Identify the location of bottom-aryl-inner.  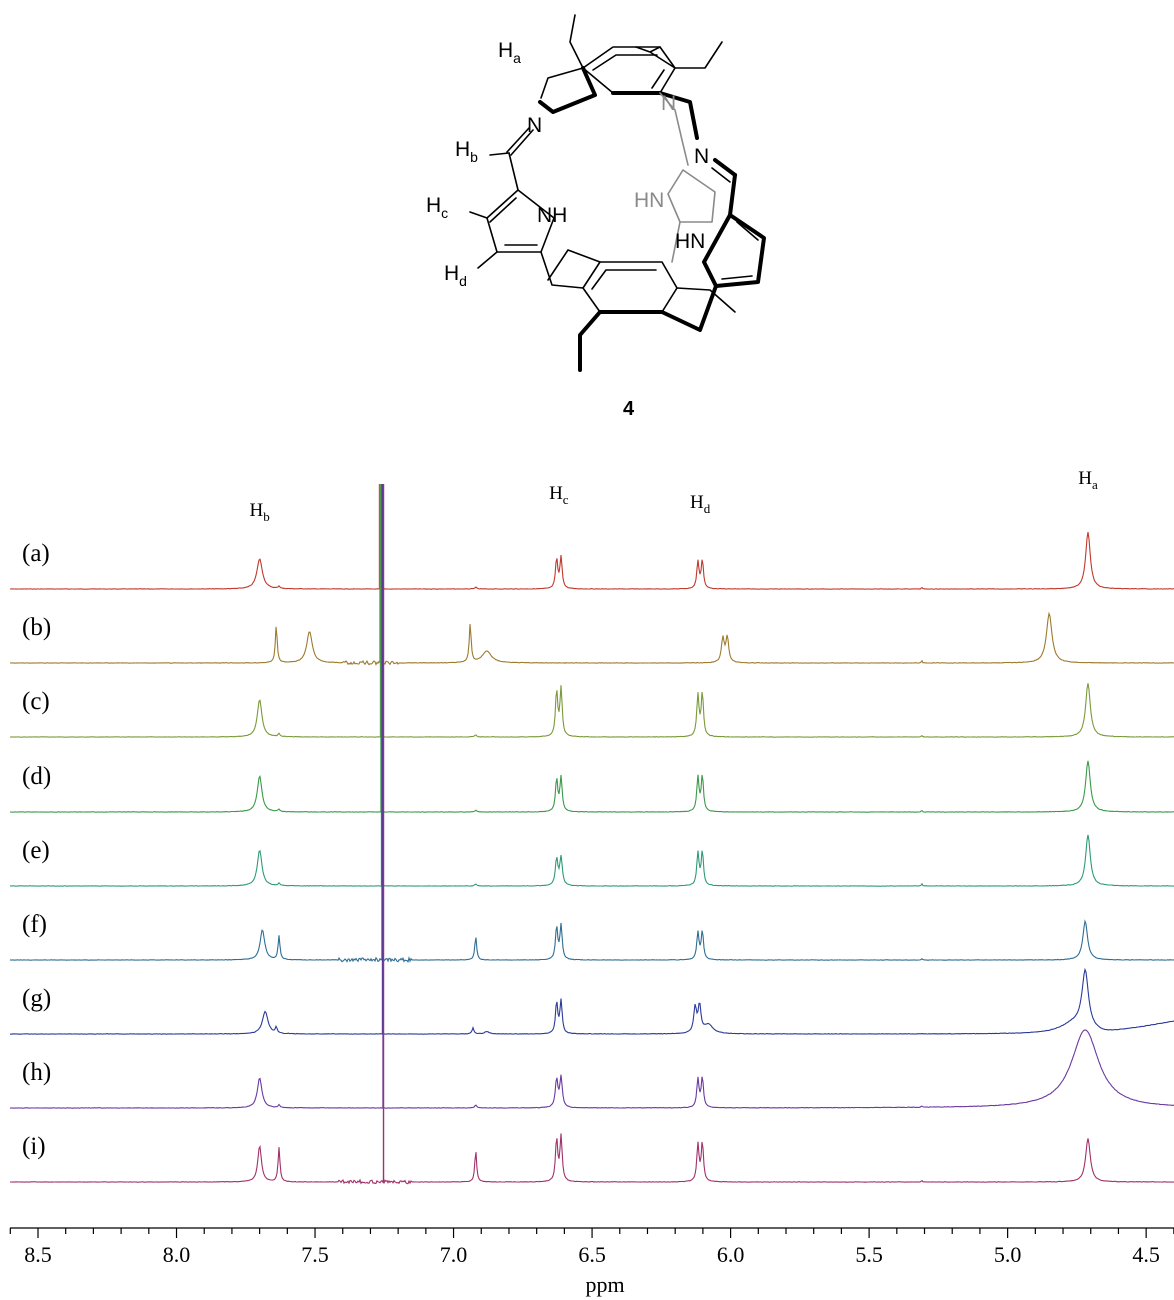
(624, 279).